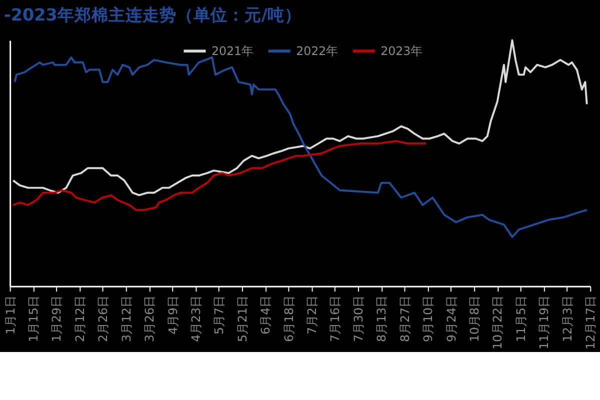 The height and width of the screenshot is (400, 600). Describe the element at coordinates (10, 315) in the screenshot. I see `x-tick-label: 1月1日` at that location.